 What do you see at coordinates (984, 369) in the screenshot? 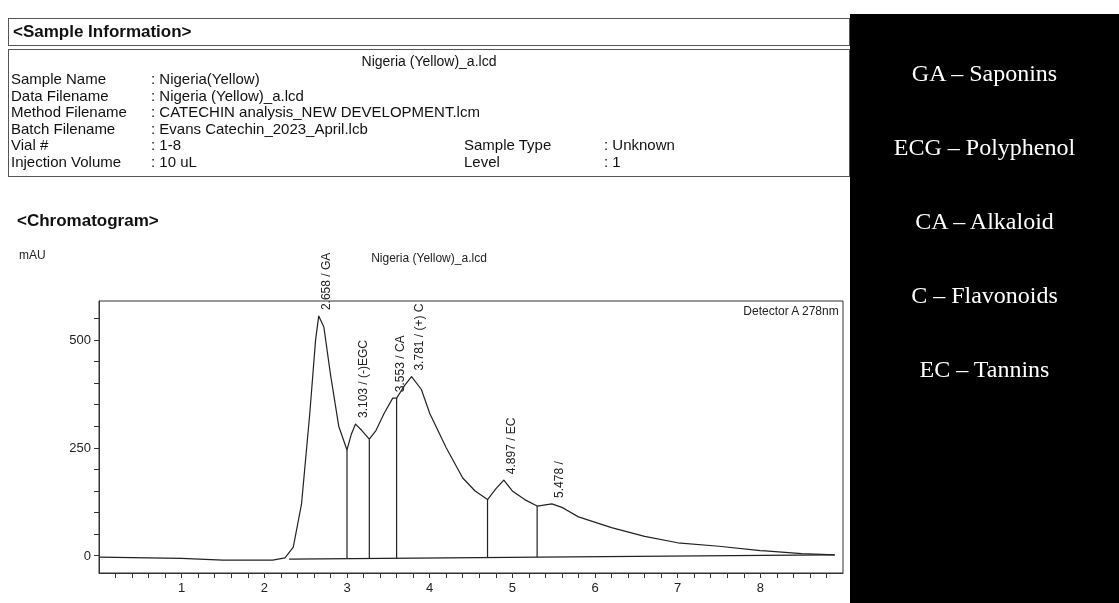
I see `text: EC – Tannins` at bounding box center [984, 369].